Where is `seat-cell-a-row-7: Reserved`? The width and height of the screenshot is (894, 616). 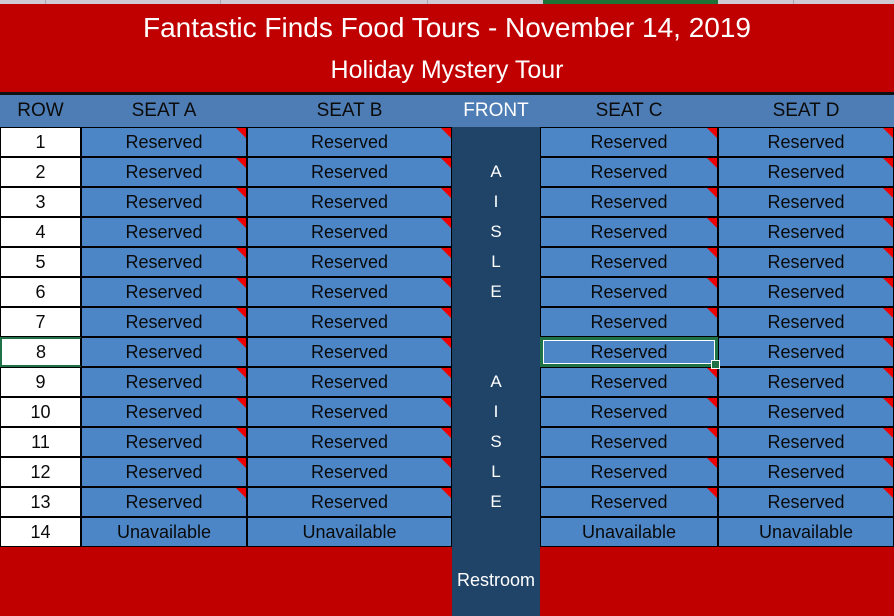
seat-cell-a-row-7: Reserved is located at coordinates (164, 322).